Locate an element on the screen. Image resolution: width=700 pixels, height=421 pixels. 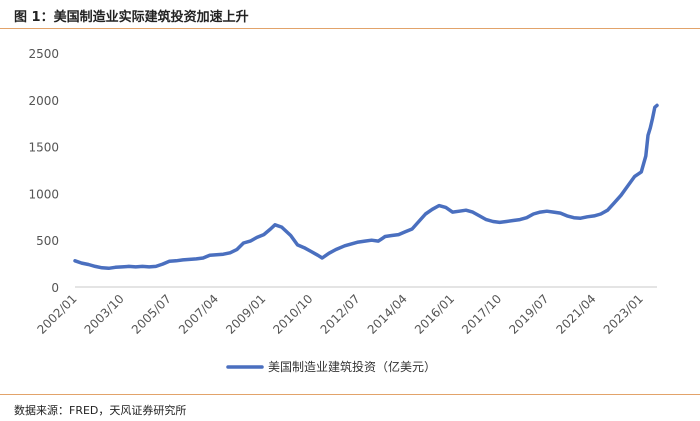
y-tick-label: 1000 is located at coordinates (43, 194).